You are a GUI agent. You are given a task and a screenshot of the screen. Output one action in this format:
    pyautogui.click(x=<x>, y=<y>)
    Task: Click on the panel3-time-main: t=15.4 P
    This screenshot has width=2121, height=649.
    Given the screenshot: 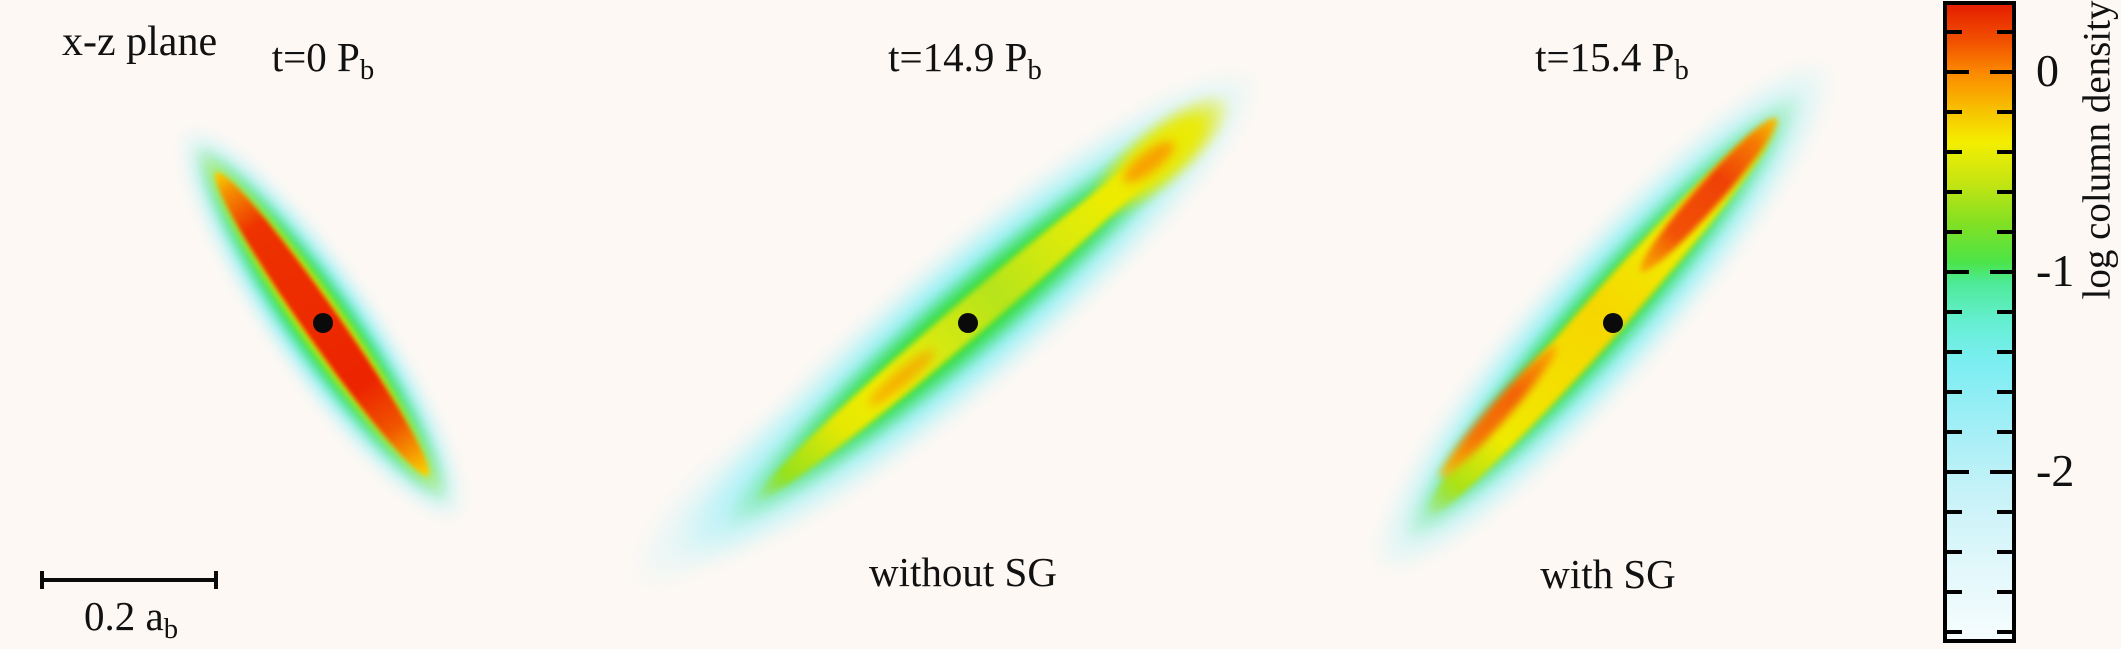 What is the action you would take?
    pyautogui.click(x=1605, y=57)
    